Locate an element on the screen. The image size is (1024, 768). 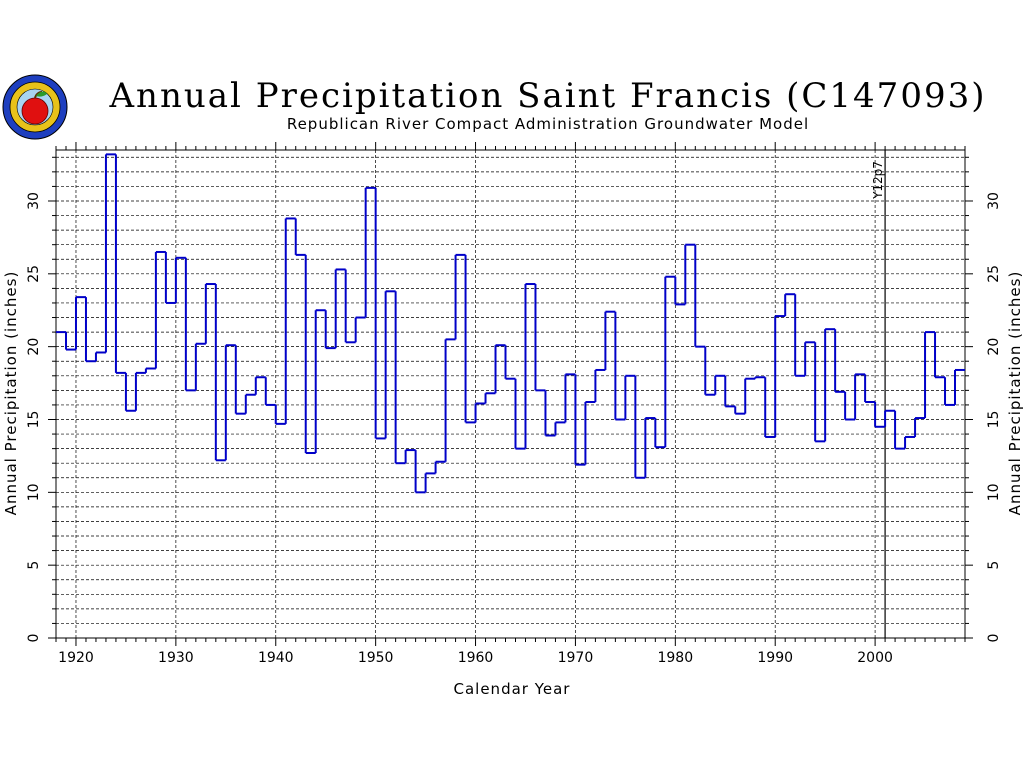
x-tick-label: 1920 is located at coordinates (76, 658).